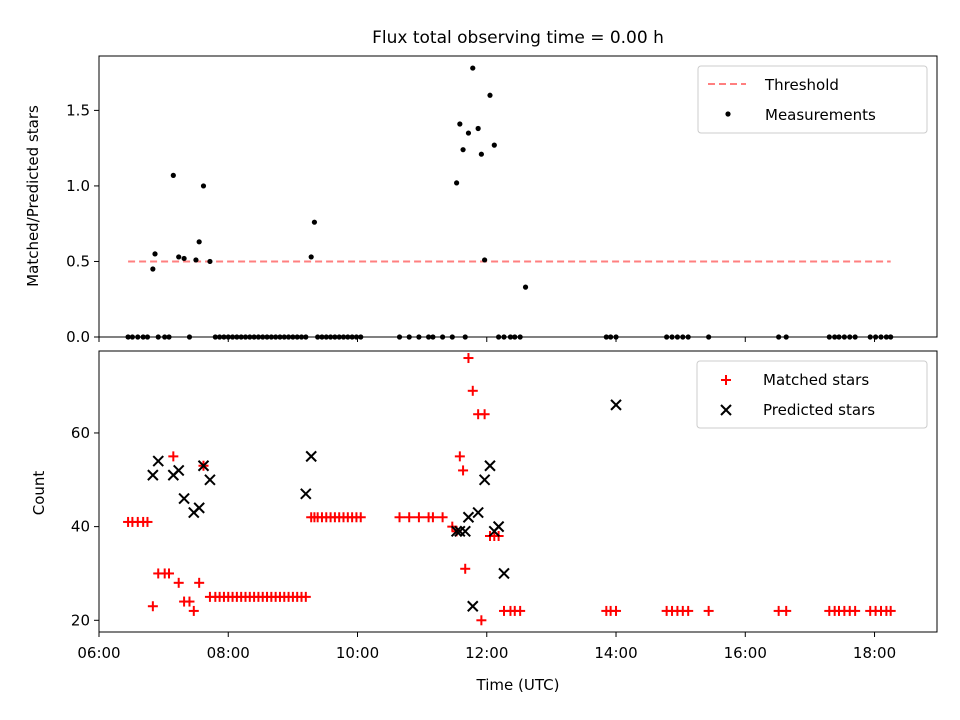 The width and height of the screenshot is (960, 720). What do you see at coordinates (78, 261) in the screenshot?
I see `top-y-tick-label: 0.5` at bounding box center [78, 261].